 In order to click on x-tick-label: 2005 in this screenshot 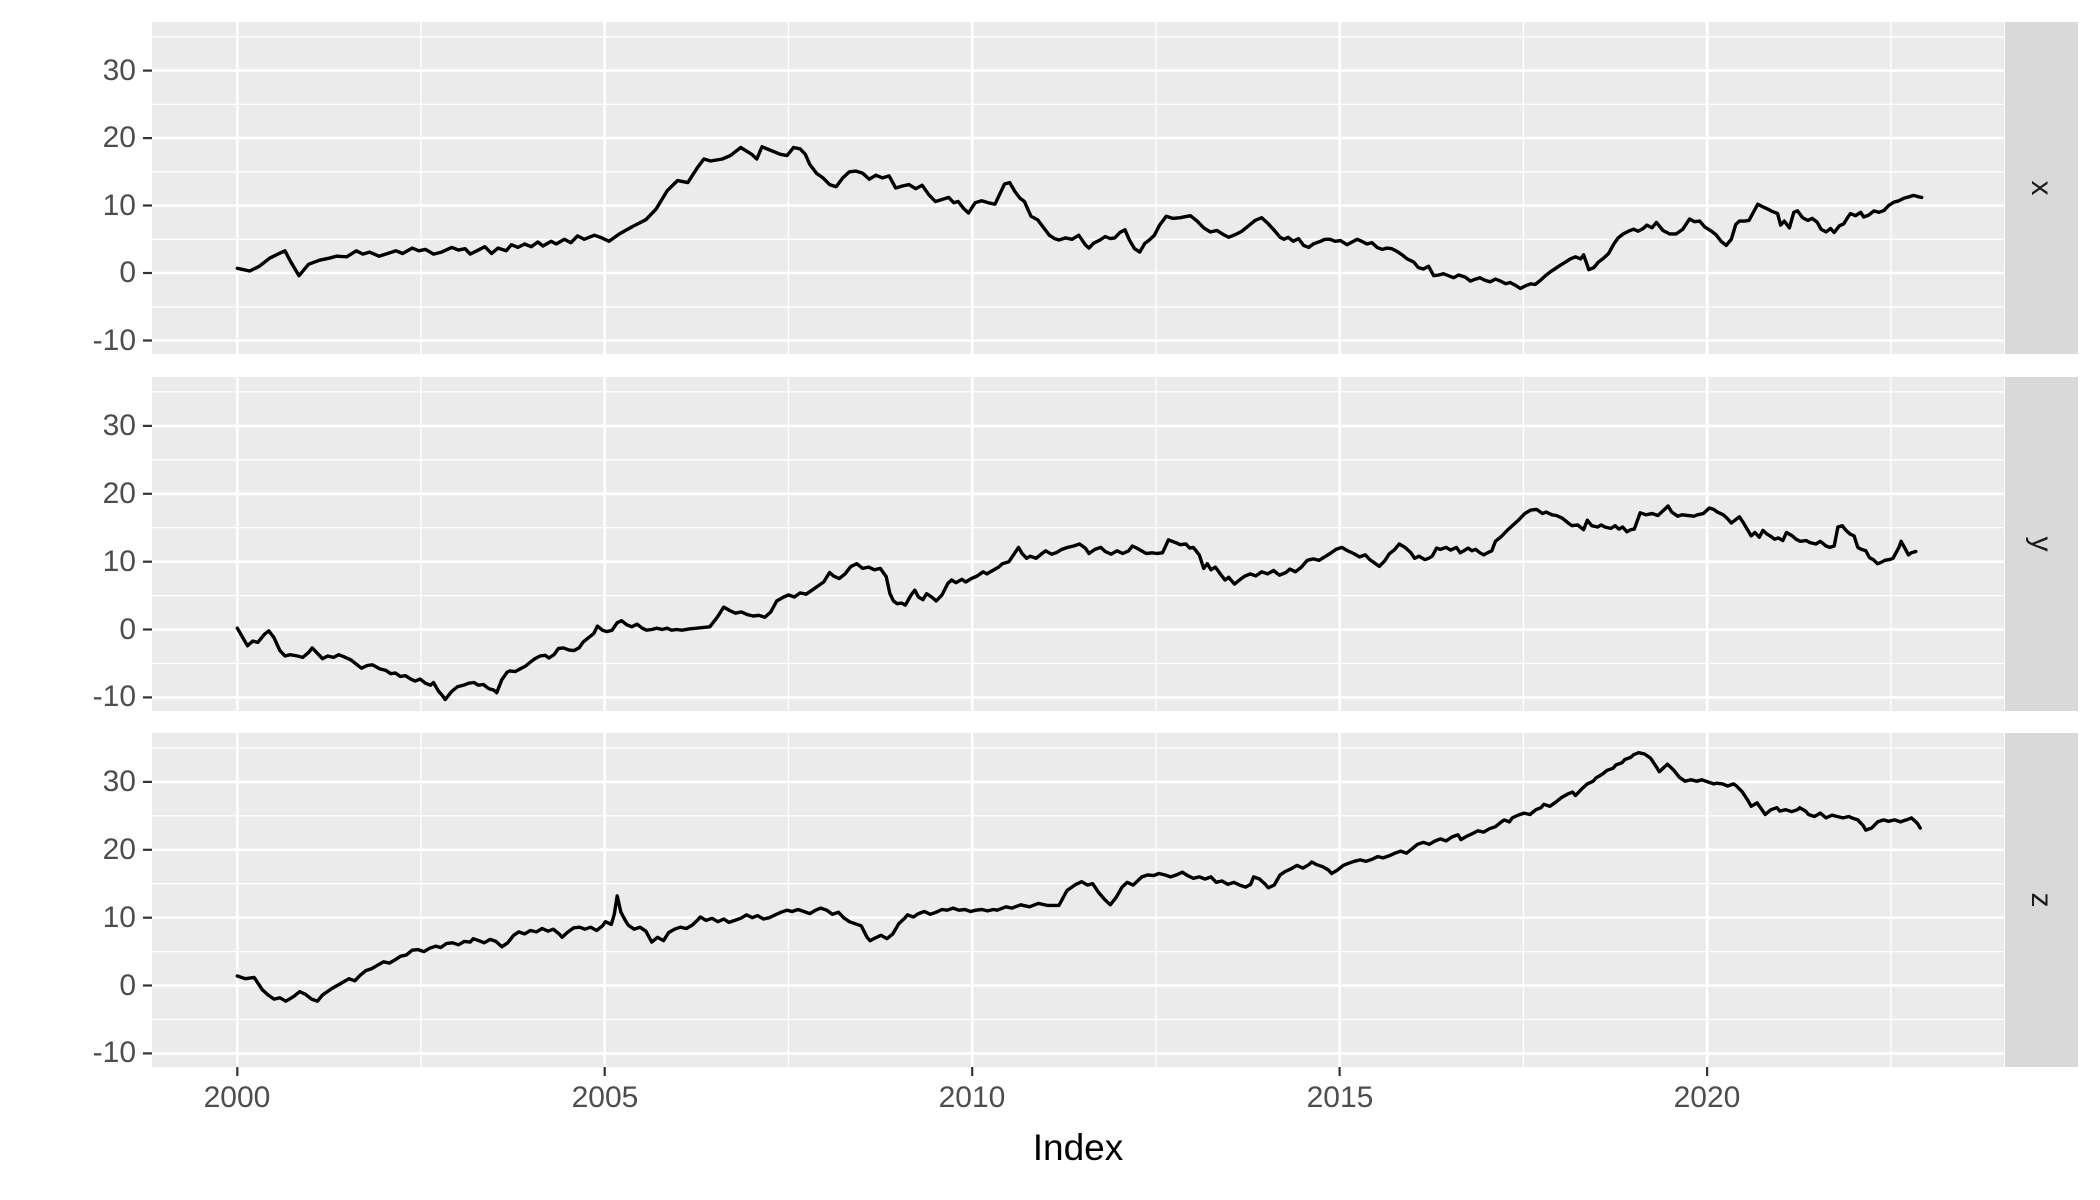, I will do `click(605, 1097)`.